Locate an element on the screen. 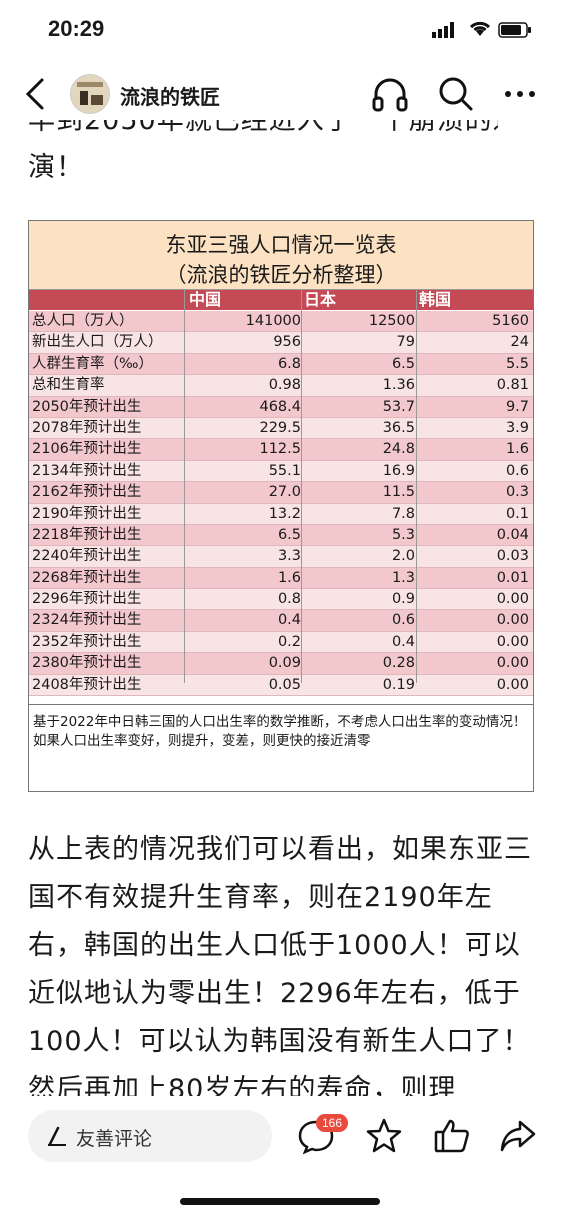 Image resolution: width=561 pixels, height=1215 pixels. cell-china: 141000 is located at coordinates (273, 321).